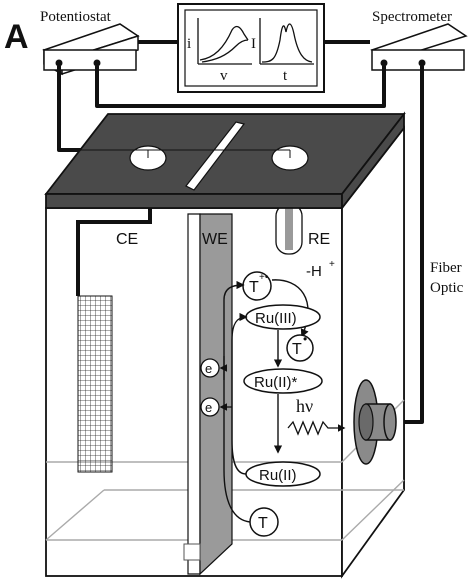  I want to click on monitor, so click(251, 48).